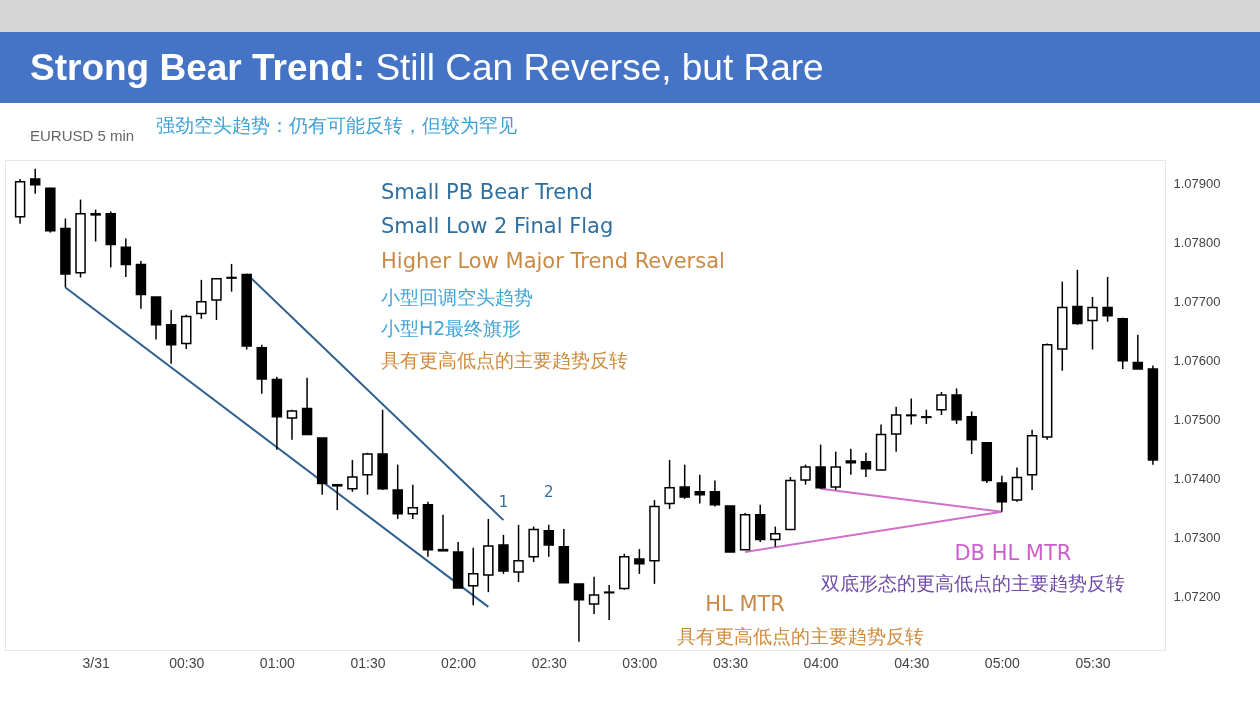 This screenshot has width=1260, height=708. Describe the element at coordinates (96, 662) in the screenshot. I see `x-tick-label: 3/31` at that location.